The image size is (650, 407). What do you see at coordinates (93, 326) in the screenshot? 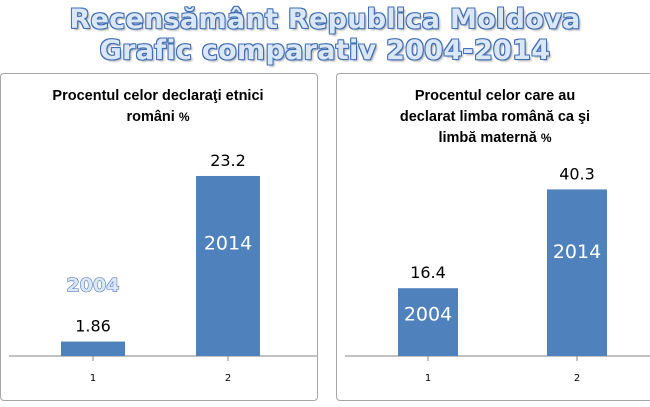
I see `data-label-1: 1.86` at bounding box center [93, 326].